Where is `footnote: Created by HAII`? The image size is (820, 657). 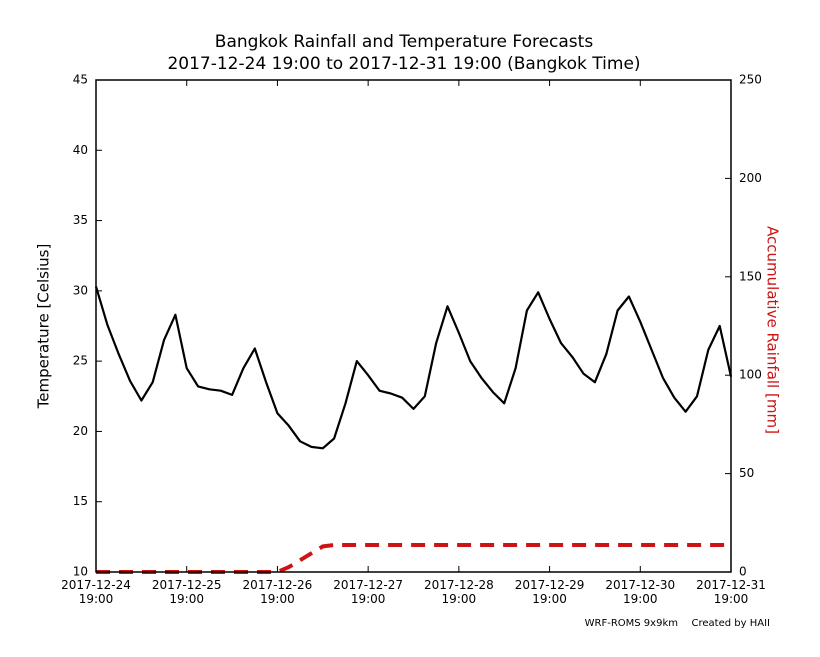
footnote: Created by HAII is located at coordinates (731, 623).